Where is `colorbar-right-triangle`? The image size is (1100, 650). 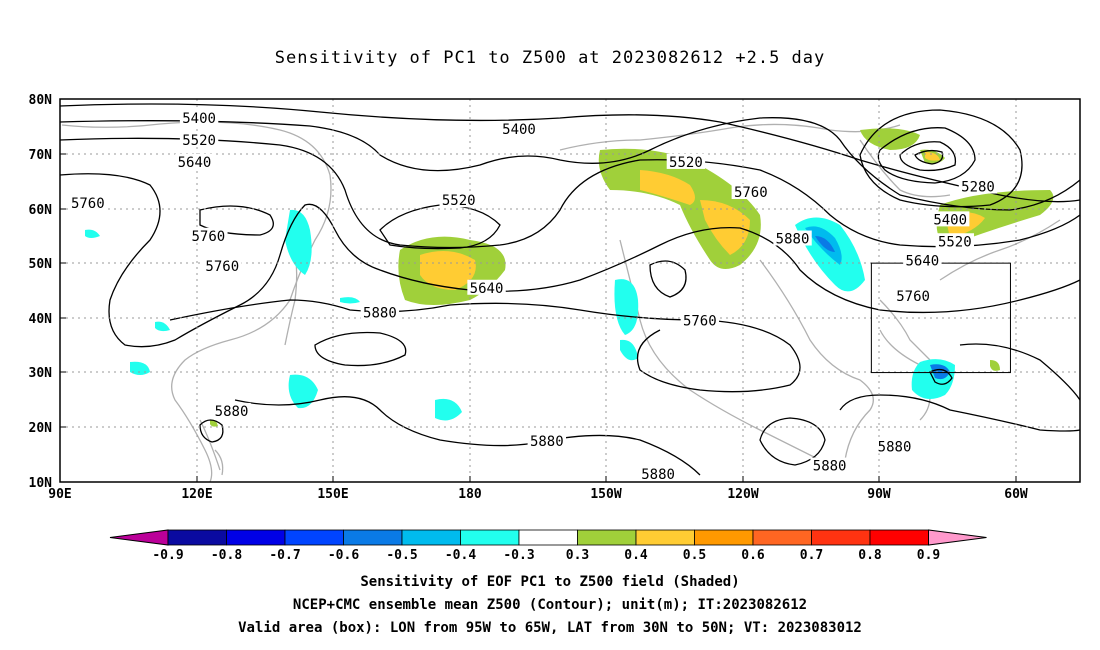
colorbar-right-triangle is located at coordinates (957, 537).